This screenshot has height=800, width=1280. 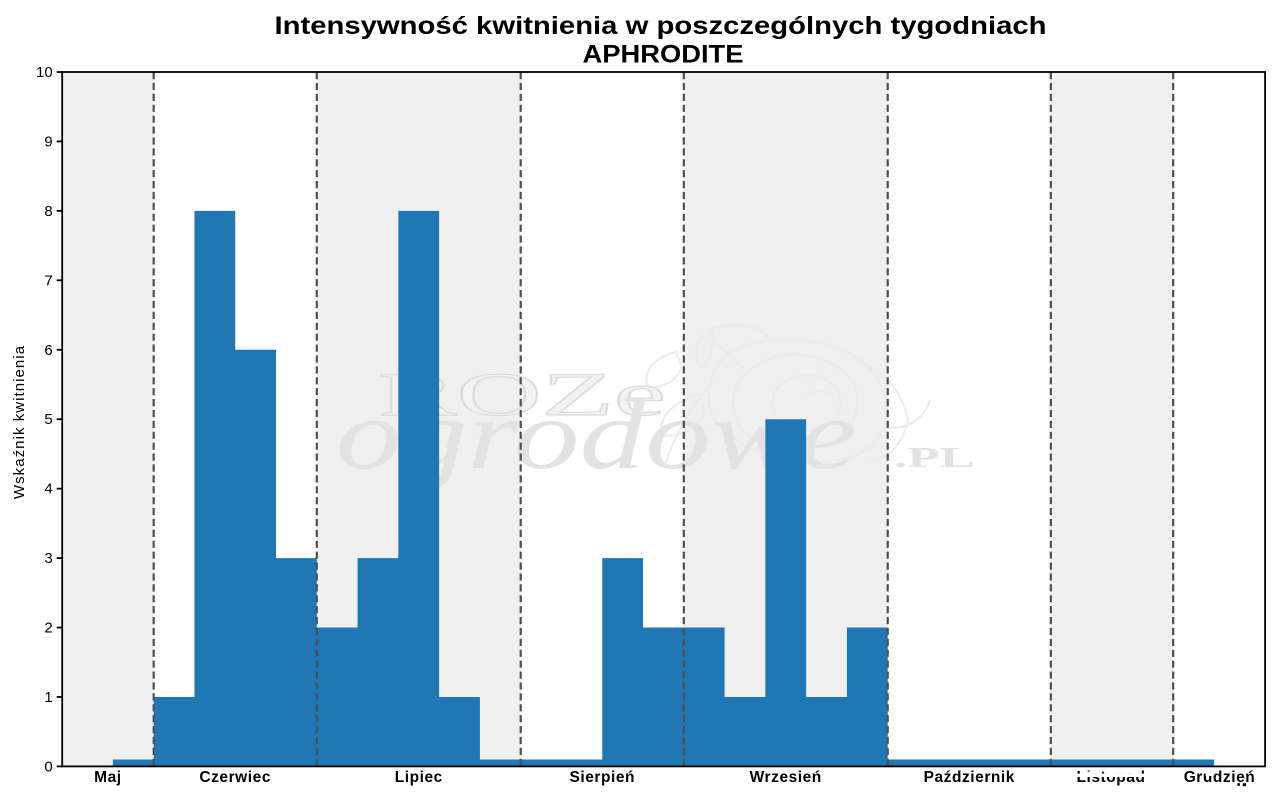 What do you see at coordinates (663, 55) in the screenshot?
I see `svg-text: APHRODITE` at bounding box center [663, 55].